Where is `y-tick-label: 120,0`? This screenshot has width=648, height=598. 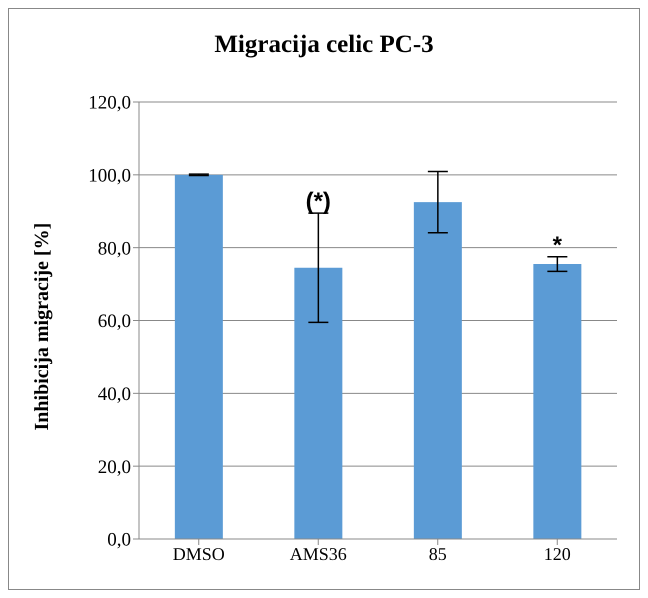 y-tick-label: 120,0 is located at coordinates (109, 103).